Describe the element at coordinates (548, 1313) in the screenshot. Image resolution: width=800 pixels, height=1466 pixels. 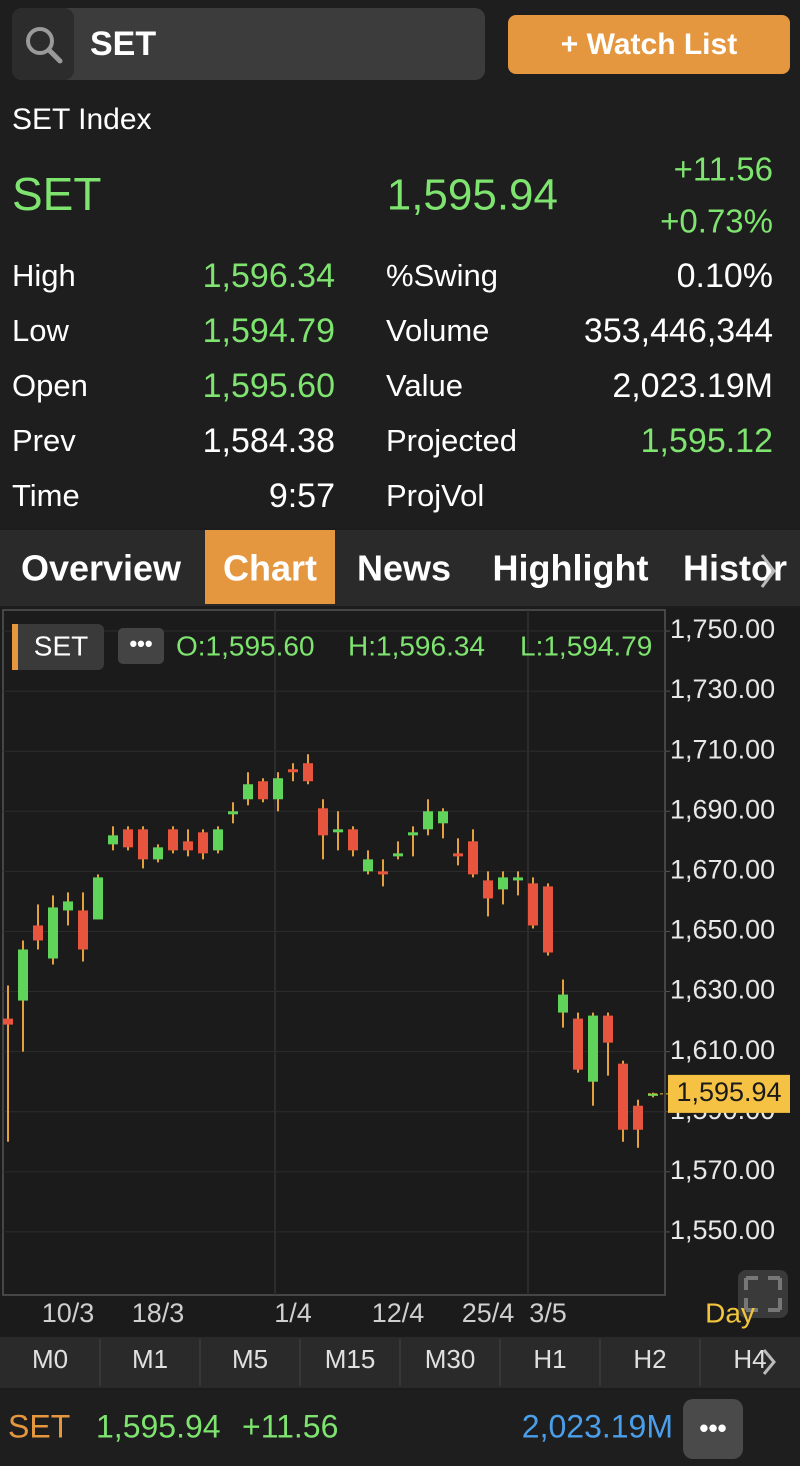
I see `x-tick-label: 3/5` at that location.